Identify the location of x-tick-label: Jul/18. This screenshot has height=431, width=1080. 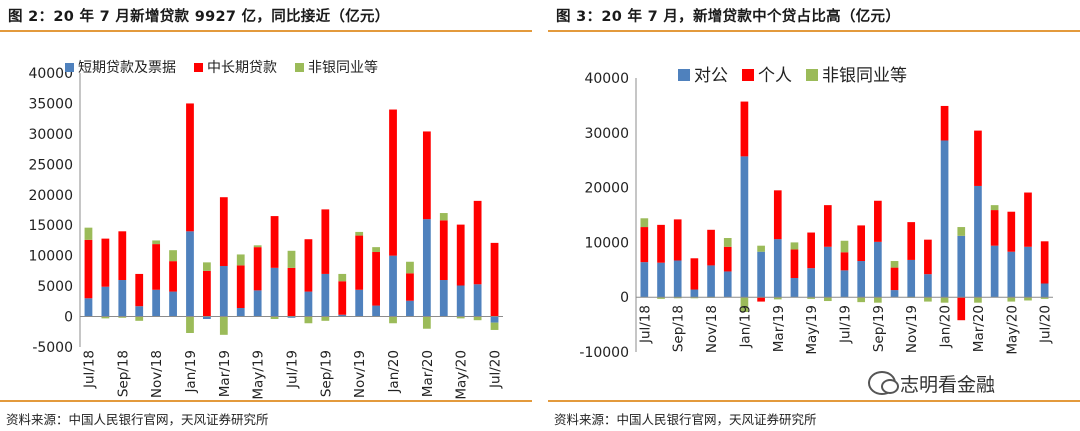
(89, 369).